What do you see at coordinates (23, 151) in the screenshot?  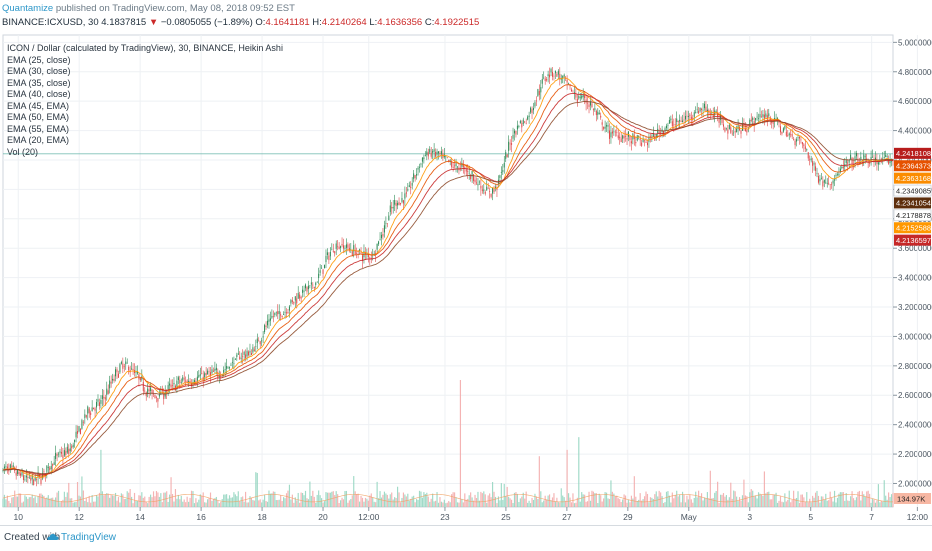 I see `legend-volume: Vol (20)` at bounding box center [23, 151].